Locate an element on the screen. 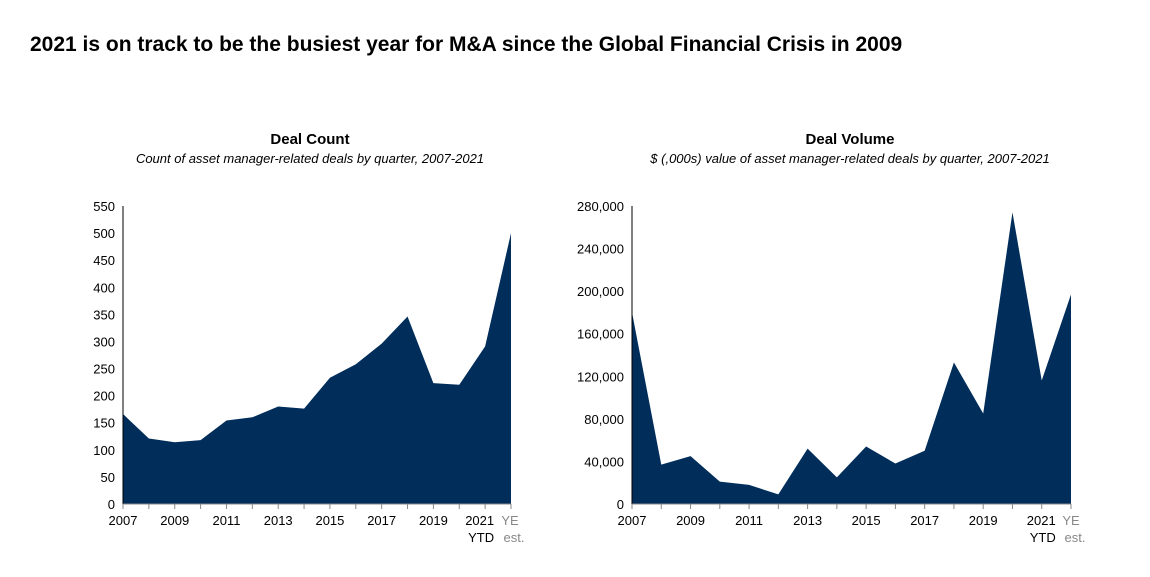 The width and height of the screenshot is (1150, 577). y-tick-label: 500 is located at coordinates (104, 233).